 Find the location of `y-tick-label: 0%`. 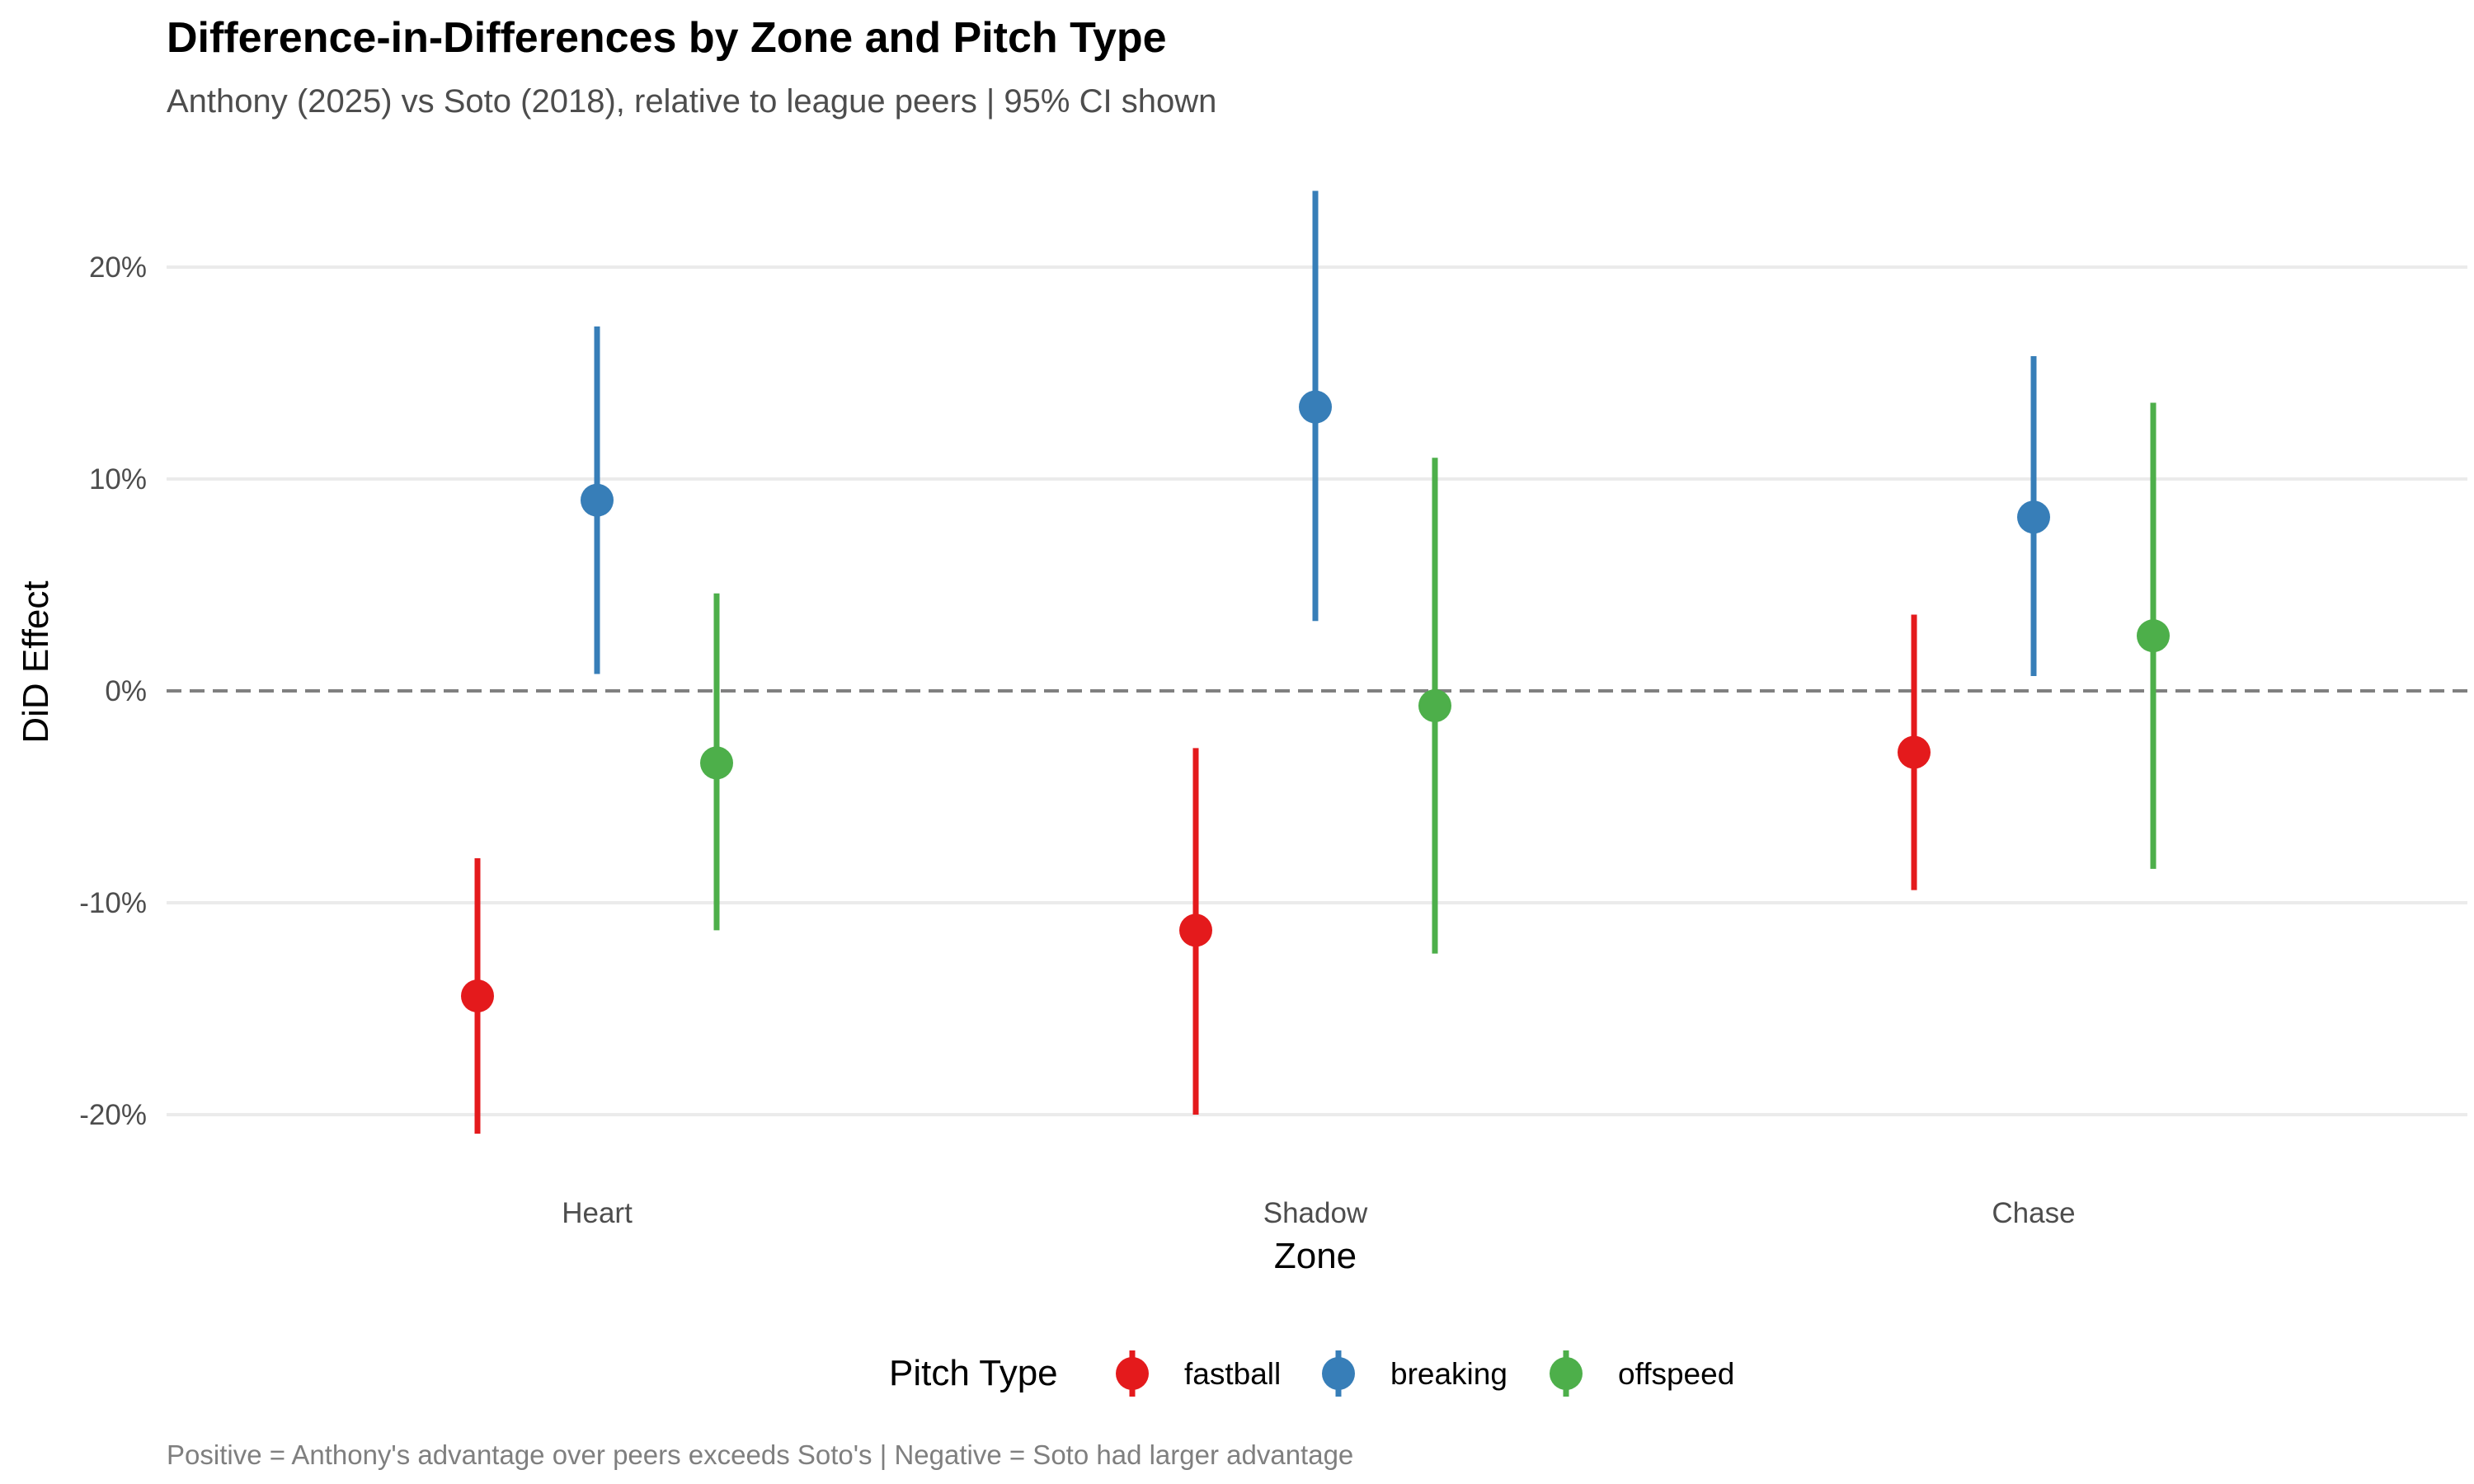

y-tick-label: 0% is located at coordinates (126, 691).